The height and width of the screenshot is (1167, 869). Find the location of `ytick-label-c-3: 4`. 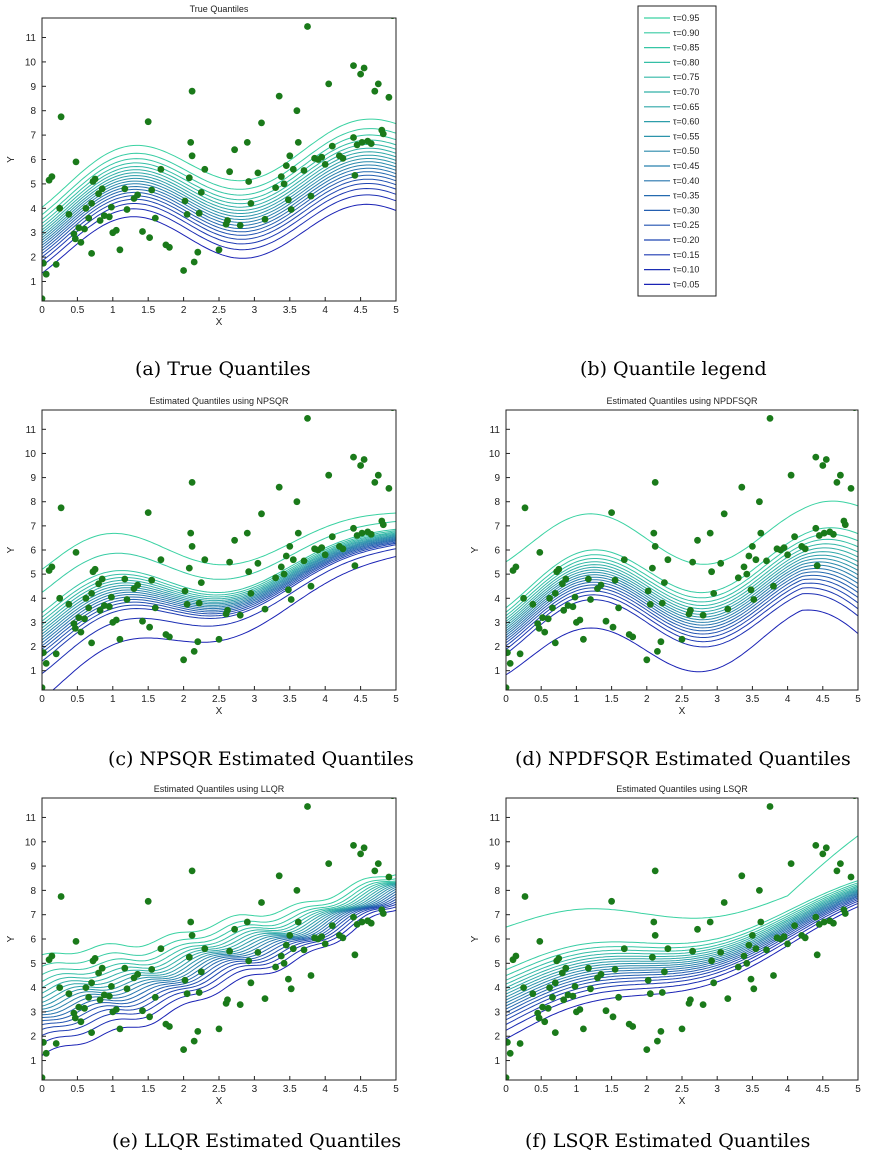

ytick-label-c-3: 4 is located at coordinates (33, 599).